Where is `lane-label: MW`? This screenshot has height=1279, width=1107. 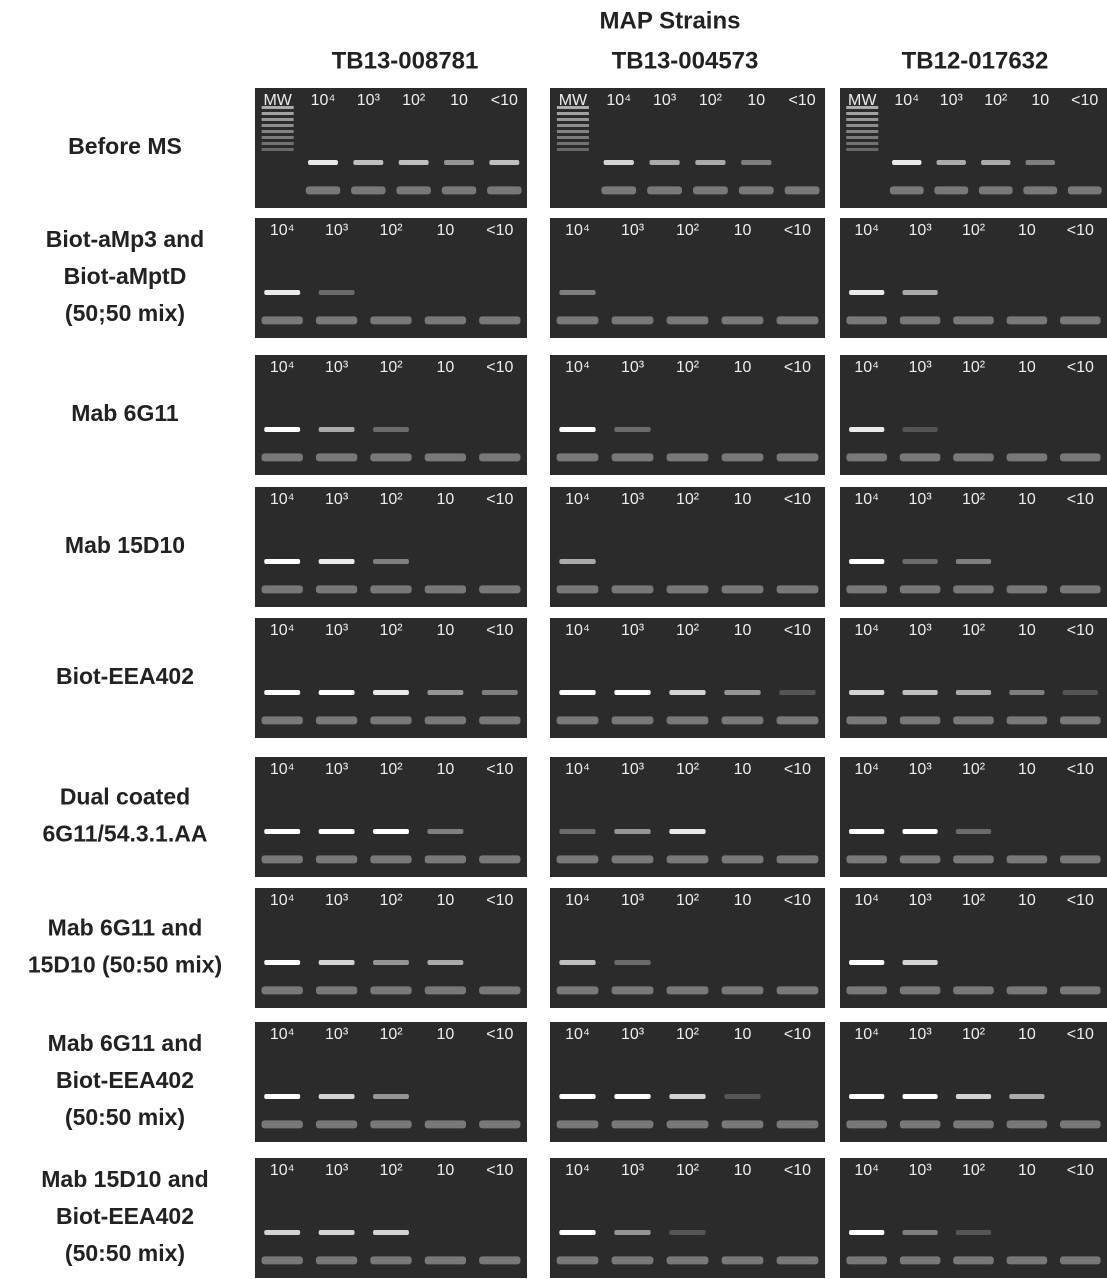
lane-label: MW is located at coordinates (573, 100).